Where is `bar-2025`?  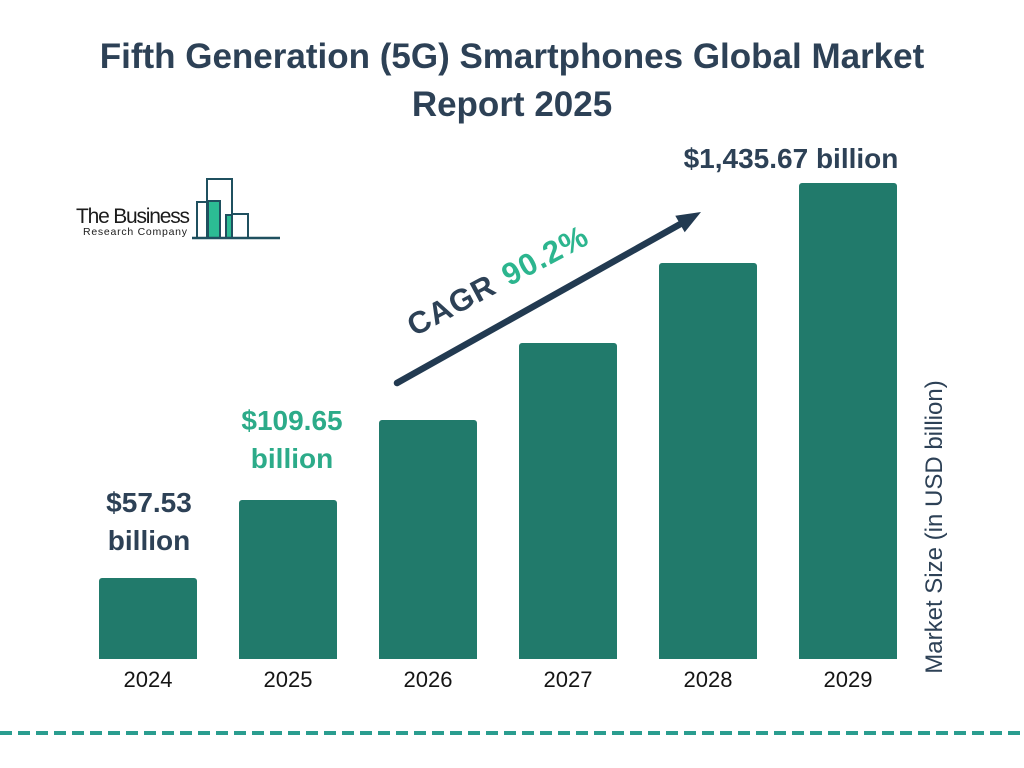 bar-2025 is located at coordinates (288, 579).